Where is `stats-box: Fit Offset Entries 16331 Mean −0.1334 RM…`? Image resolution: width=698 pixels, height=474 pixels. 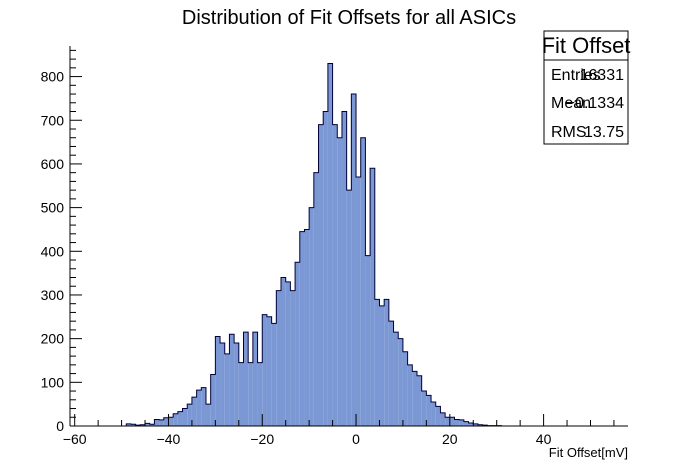
stats-box: Fit Offset Entries 16331 Mean −0.1334 RM… is located at coordinates (586, 87).